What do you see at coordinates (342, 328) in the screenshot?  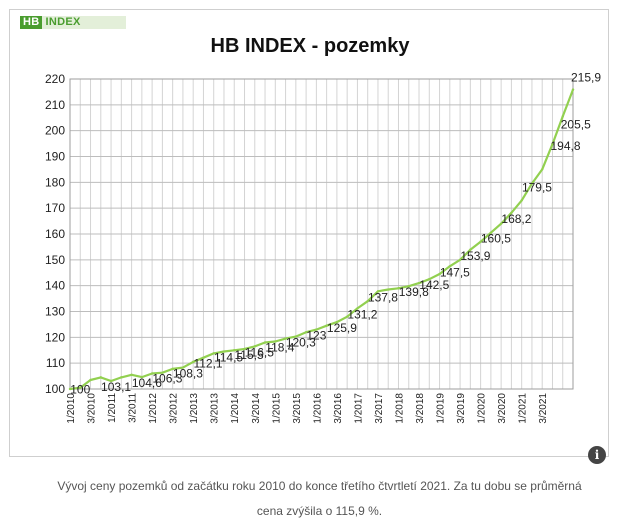 I see `data-label: 125,9` at bounding box center [342, 328].